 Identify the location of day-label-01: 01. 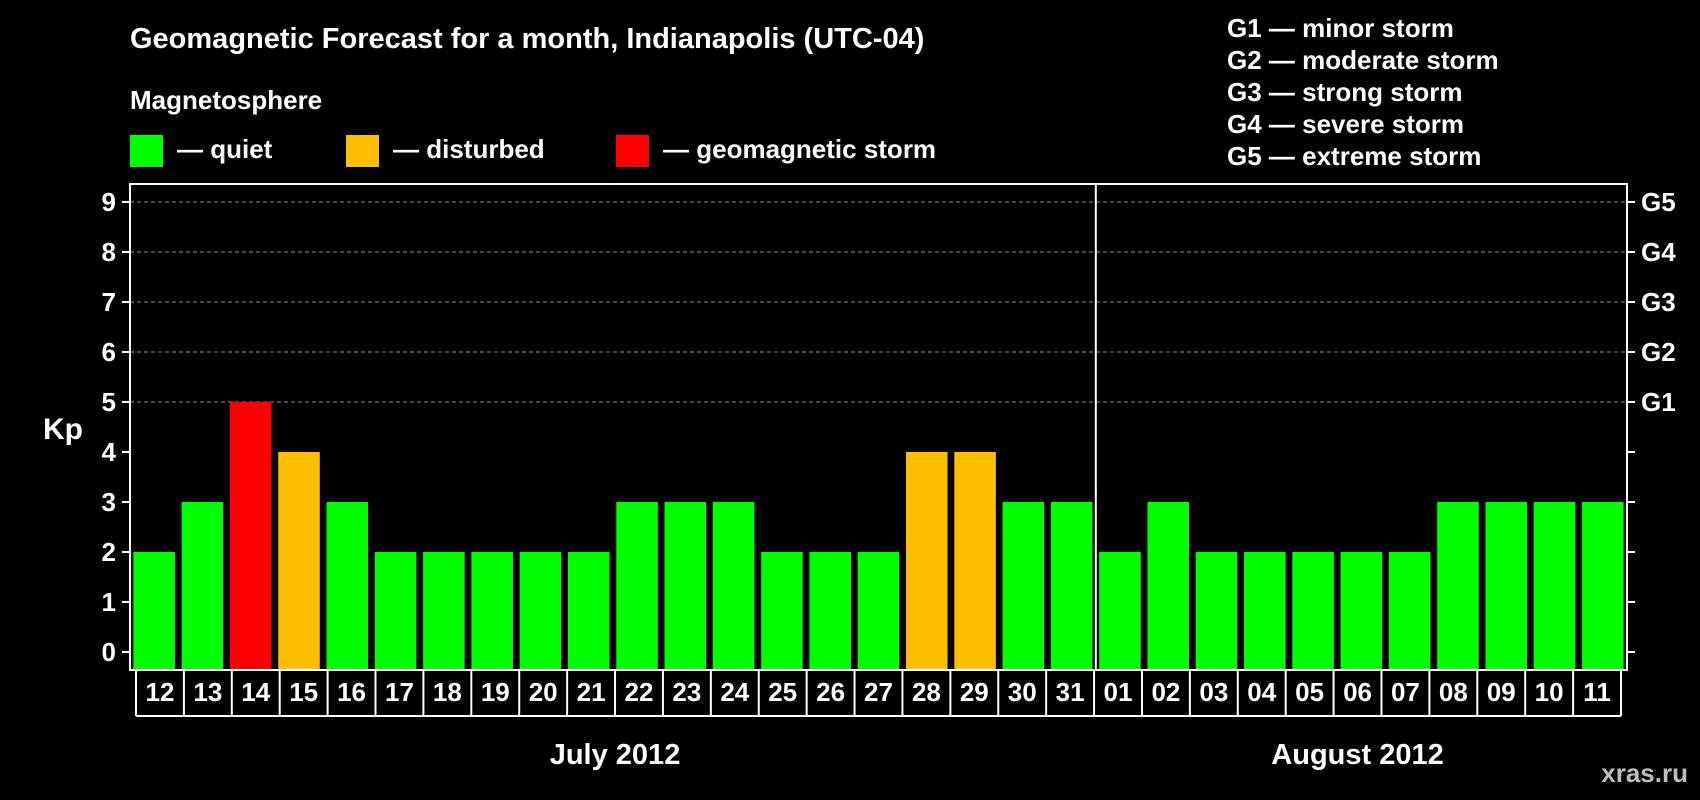
(1118, 692).